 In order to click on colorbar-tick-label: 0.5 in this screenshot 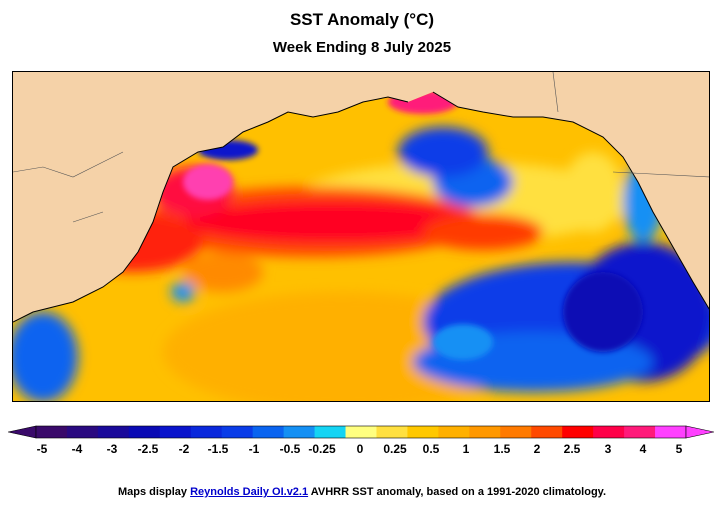, I will do `click(431, 449)`.